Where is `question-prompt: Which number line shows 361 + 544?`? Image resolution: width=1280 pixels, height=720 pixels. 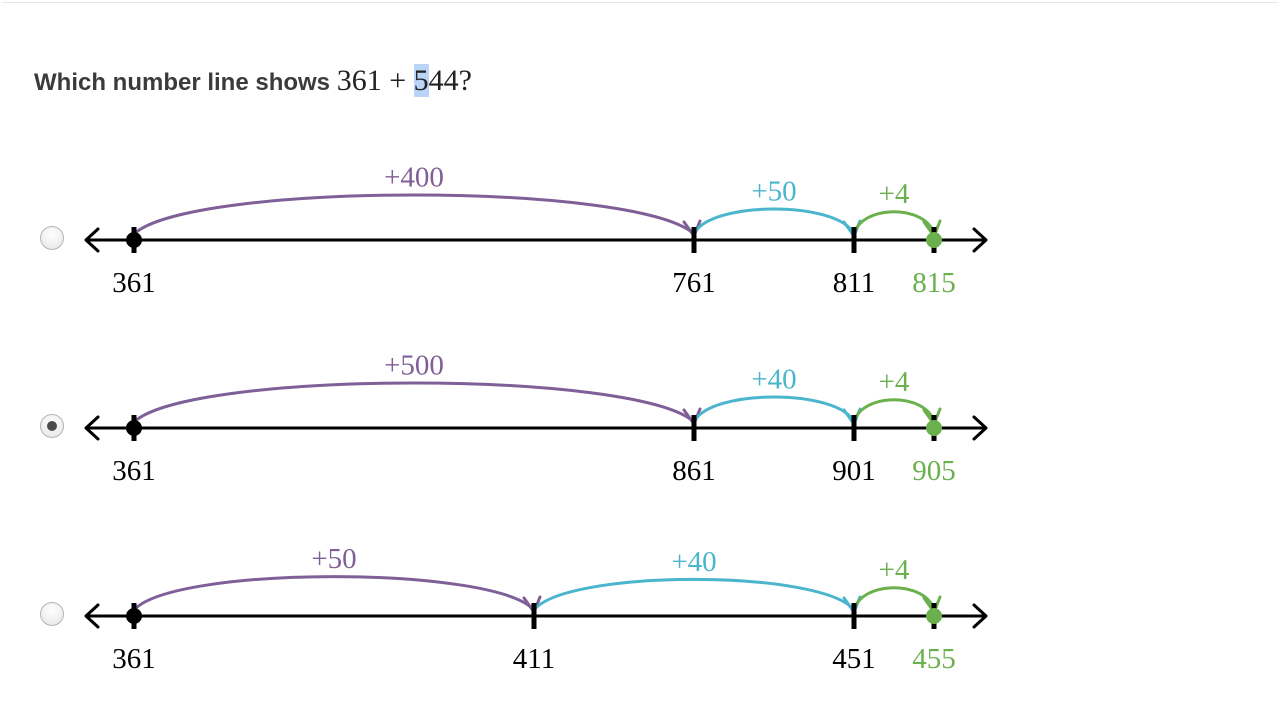
question-prompt: Which number line shows 361 + 544? is located at coordinates (253, 82).